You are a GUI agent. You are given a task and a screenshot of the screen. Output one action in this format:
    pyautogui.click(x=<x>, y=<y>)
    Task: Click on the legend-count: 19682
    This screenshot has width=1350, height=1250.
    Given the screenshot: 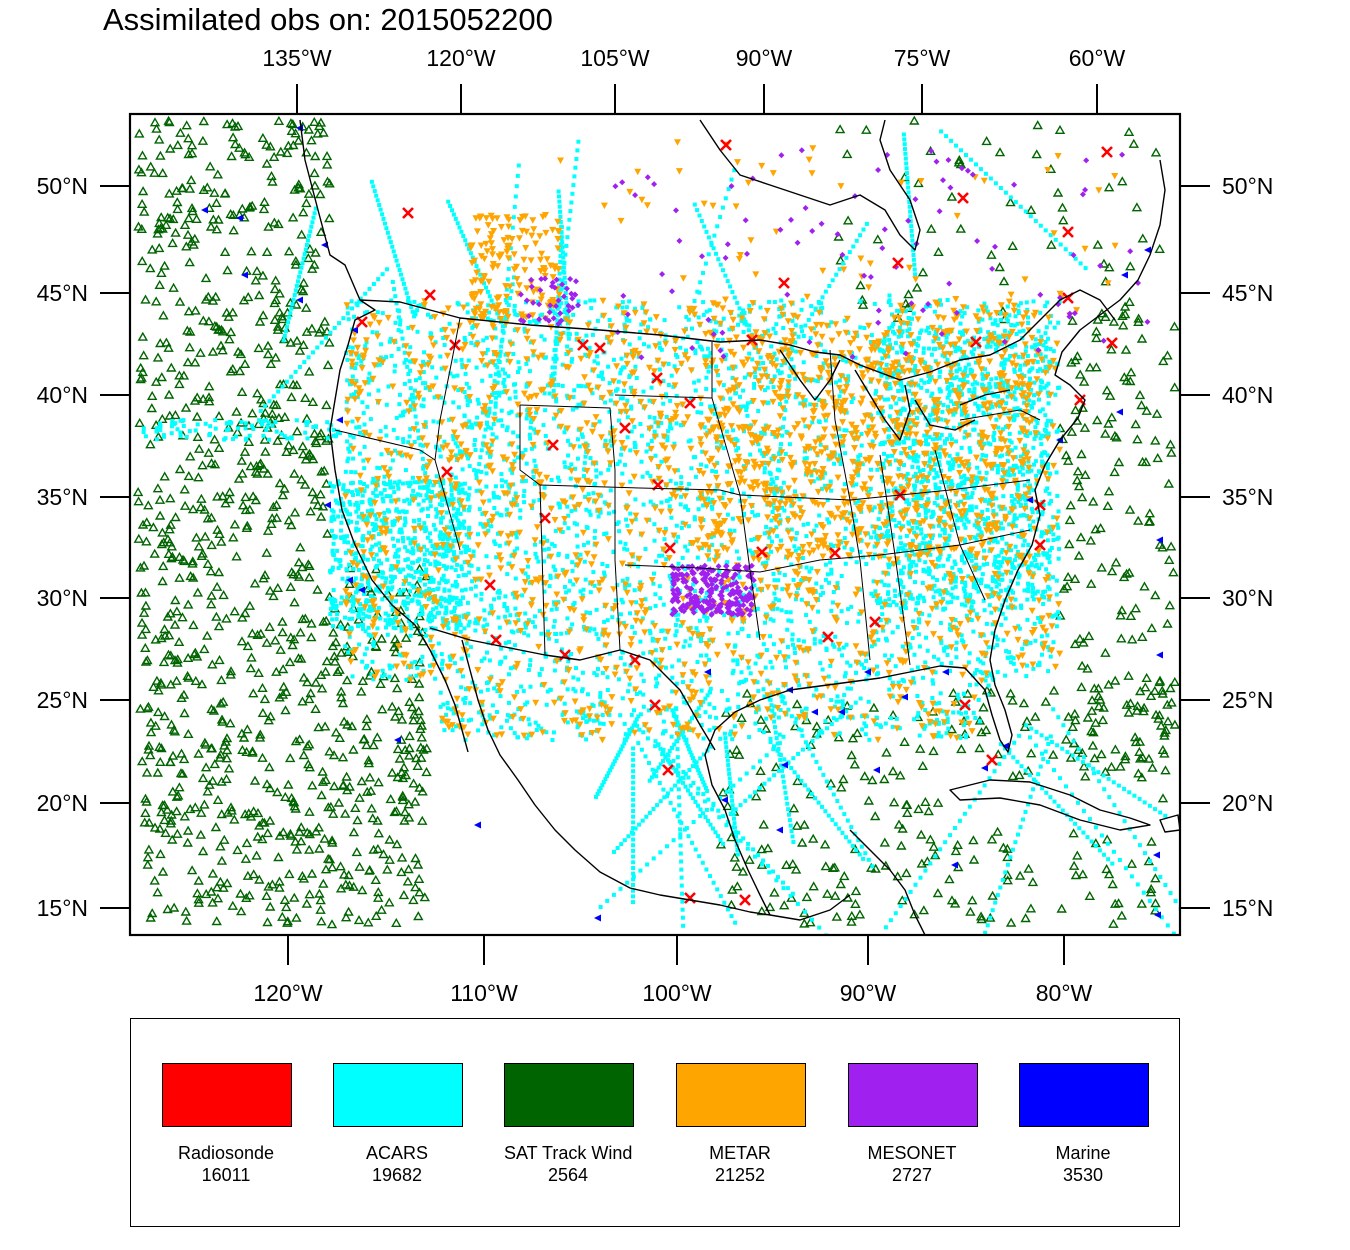 What is the action you would take?
    pyautogui.click(x=397, y=1175)
    